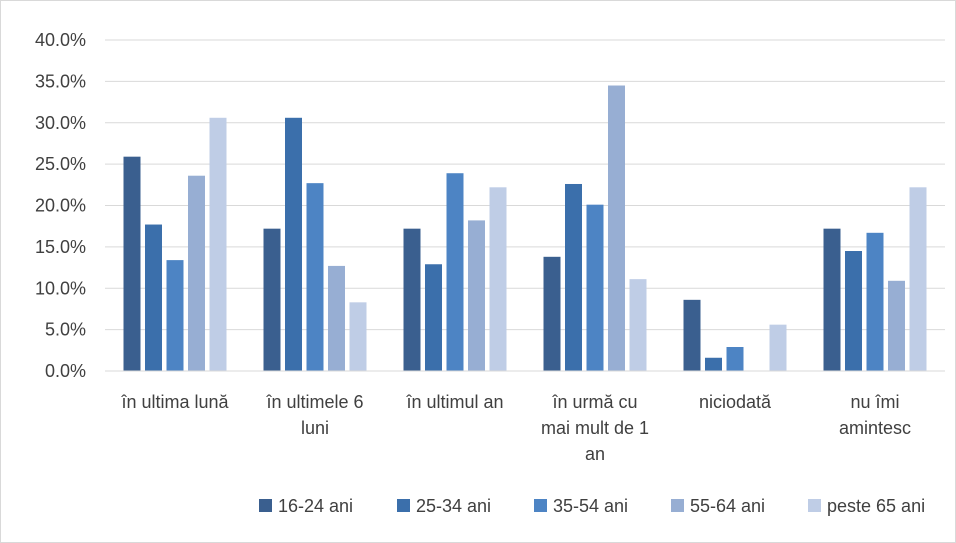 This screenshot has height=543, width=956. What do you see at coordinates (60, 247) in the screenshot?
I see `y-tick-label: 15.0%` at bounding box center [60, 247].